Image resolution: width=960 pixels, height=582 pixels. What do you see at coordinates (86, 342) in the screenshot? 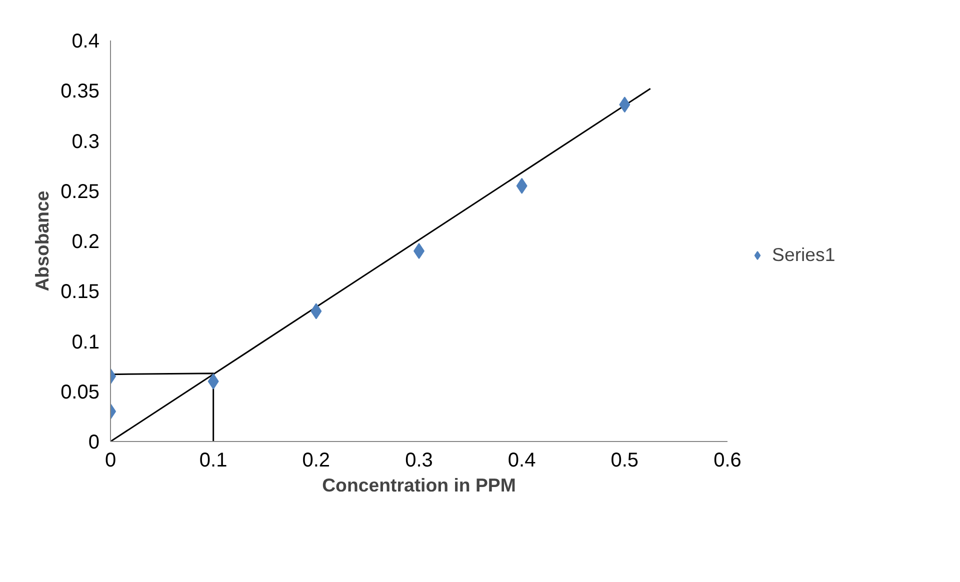
I see `y-tick-label: 0.1` at bounding box center [86, 342].